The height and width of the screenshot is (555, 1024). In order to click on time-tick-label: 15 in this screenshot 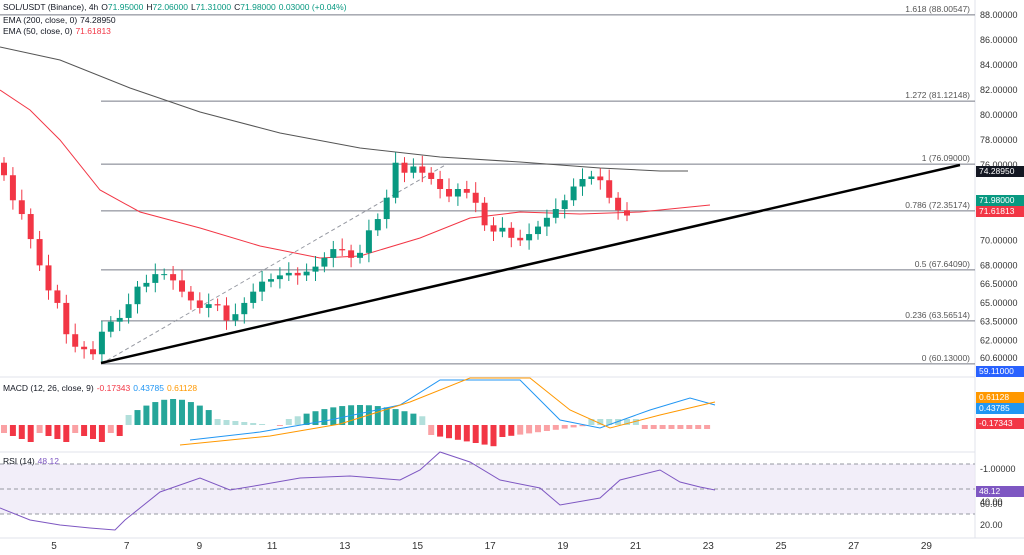, I will do `click(418, 546)`.